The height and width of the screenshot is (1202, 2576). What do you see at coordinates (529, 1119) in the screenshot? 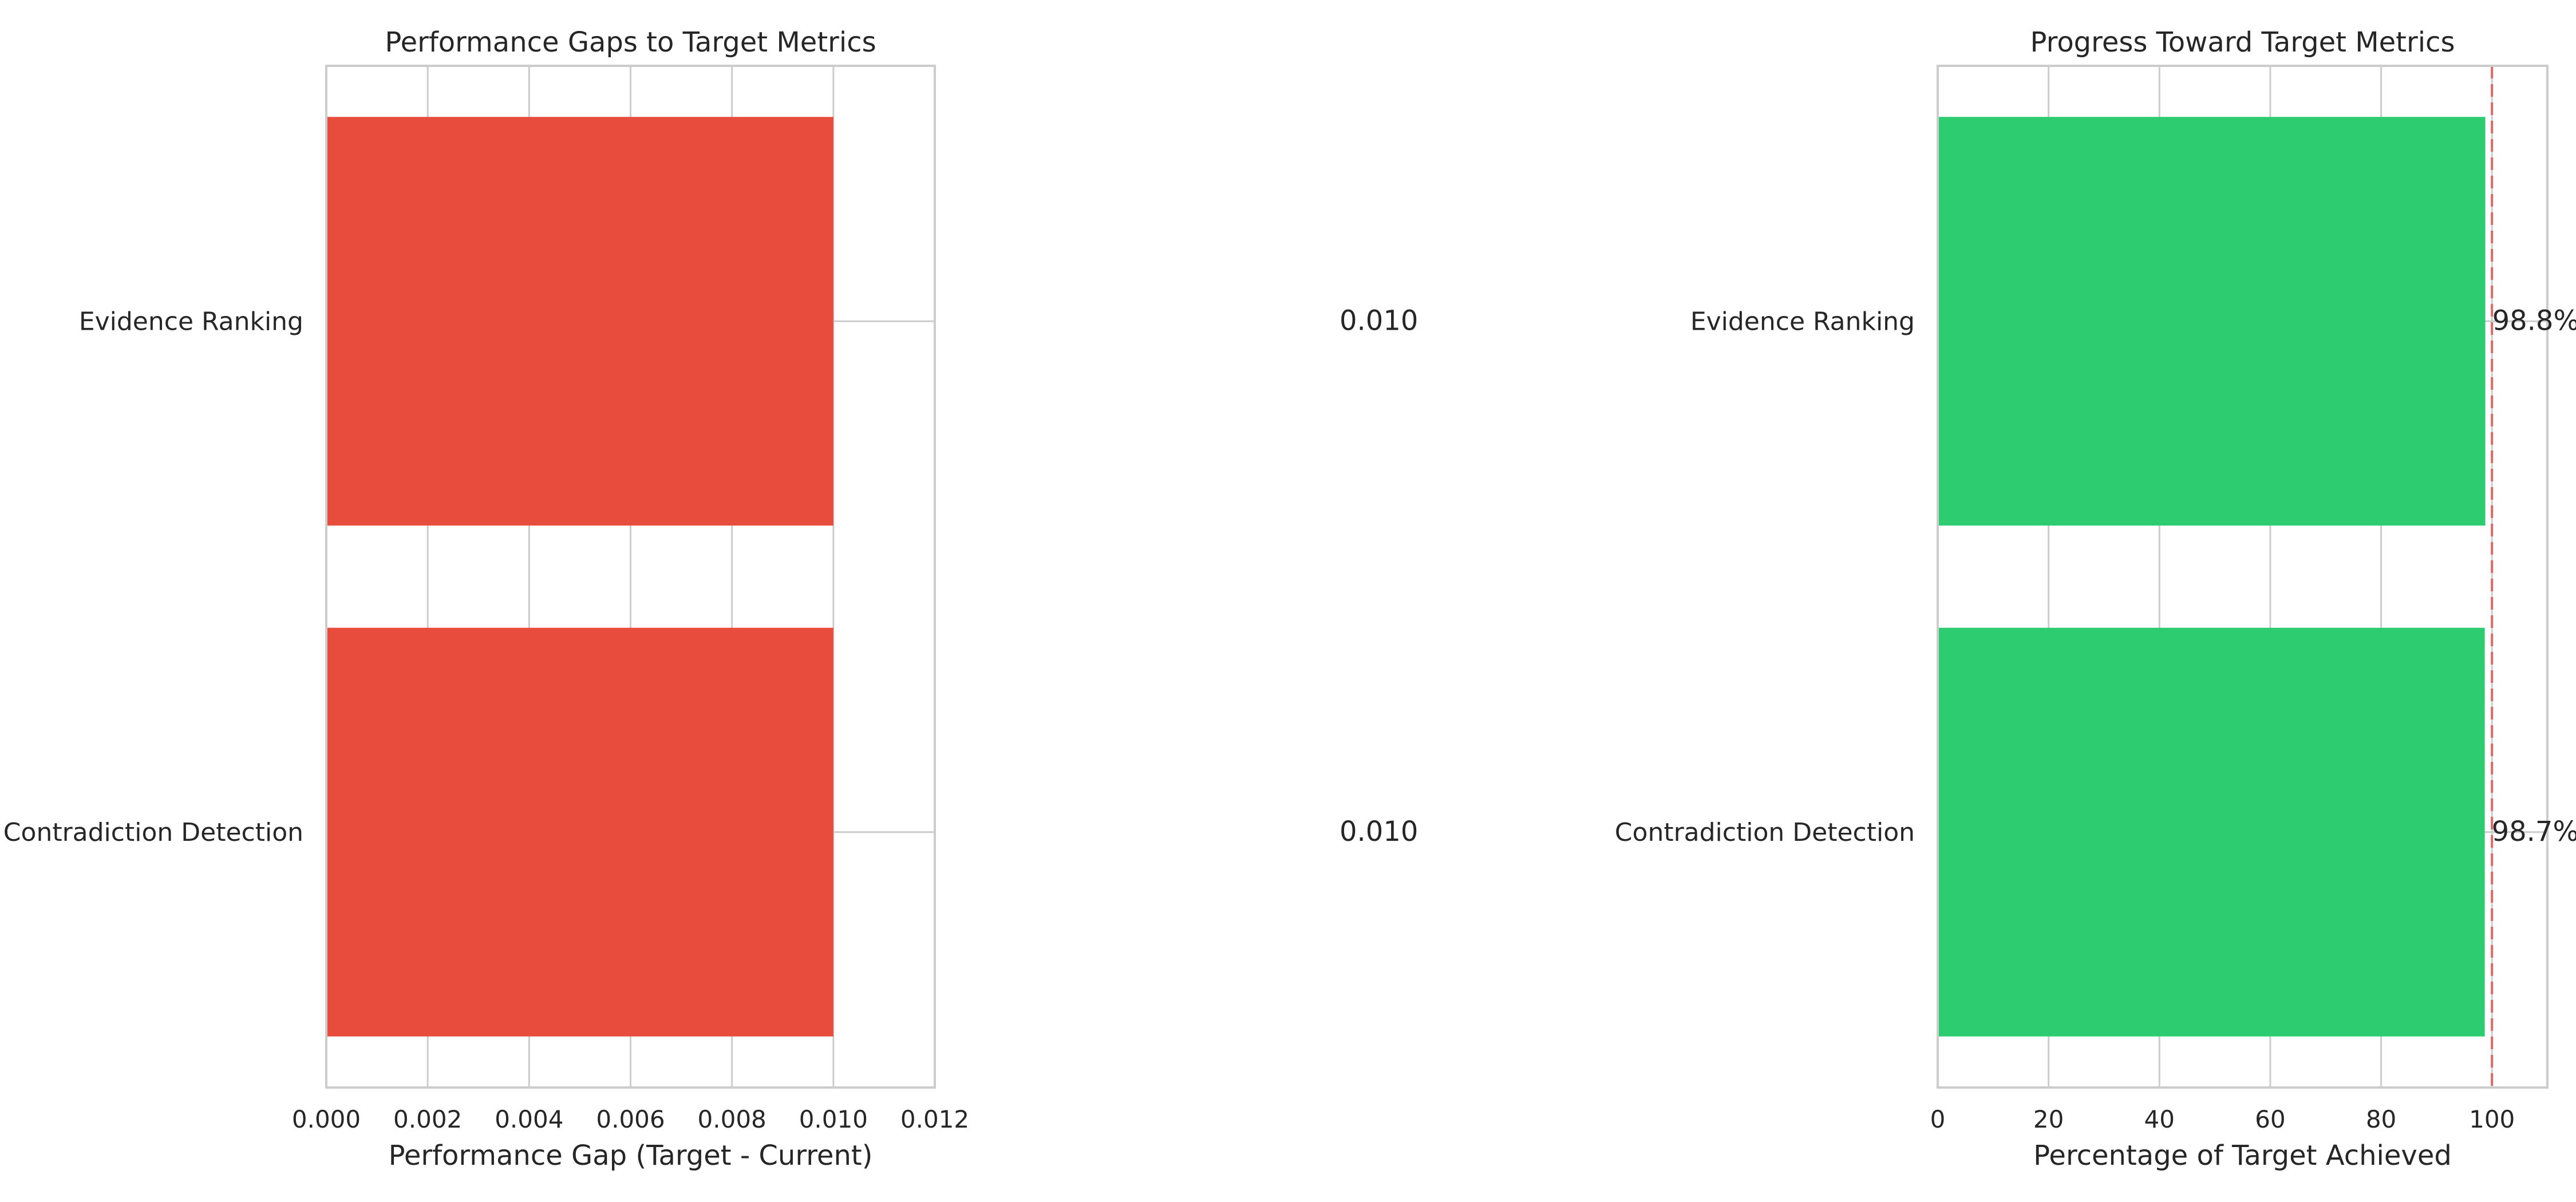
I see `gap-chart-xtick-label-2: 0.004` at bounding box center [529, 1119].